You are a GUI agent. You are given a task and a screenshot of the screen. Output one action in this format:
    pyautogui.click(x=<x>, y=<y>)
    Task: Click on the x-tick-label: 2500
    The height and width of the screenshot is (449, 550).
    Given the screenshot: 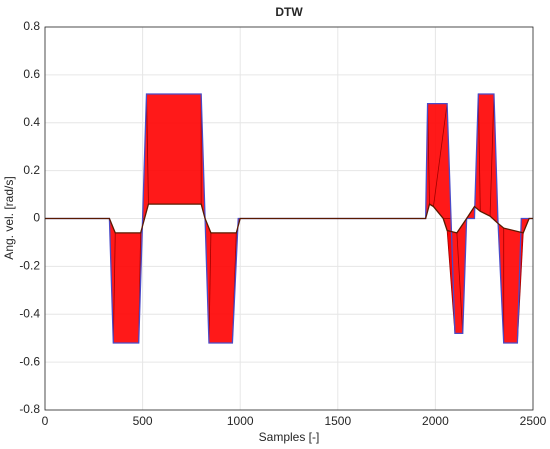 What is the action you would take?
    pyautogui.click(x=533, y=421)
    